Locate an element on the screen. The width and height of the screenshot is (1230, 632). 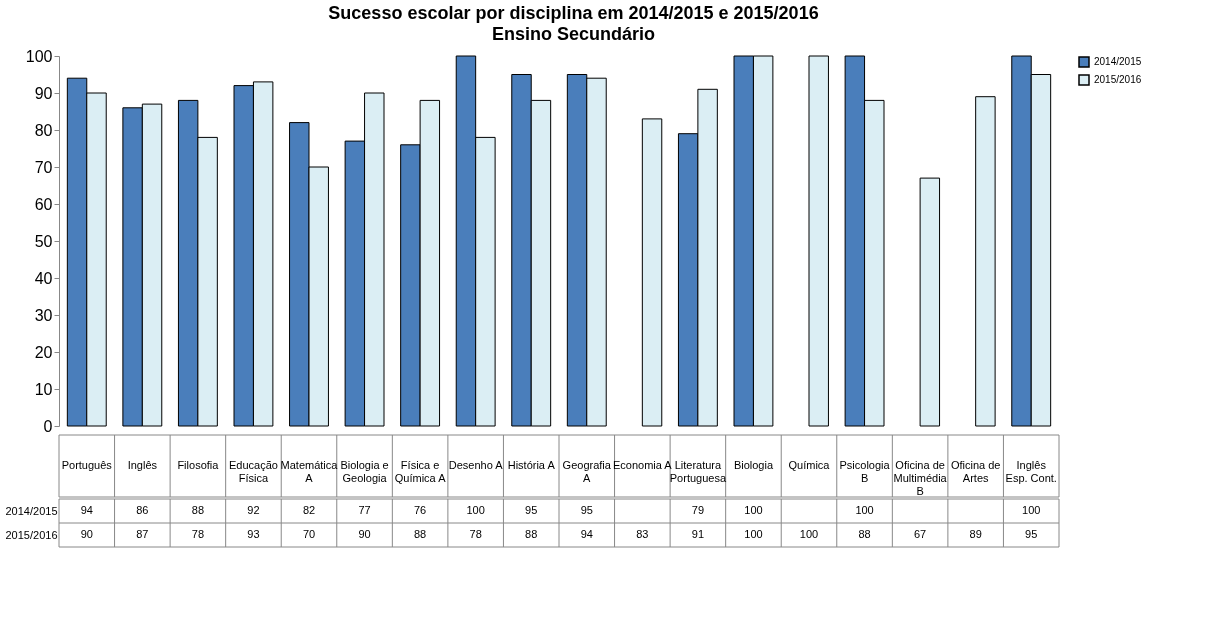
x-tick-label: Biologia is located at coordinates (753, 465).